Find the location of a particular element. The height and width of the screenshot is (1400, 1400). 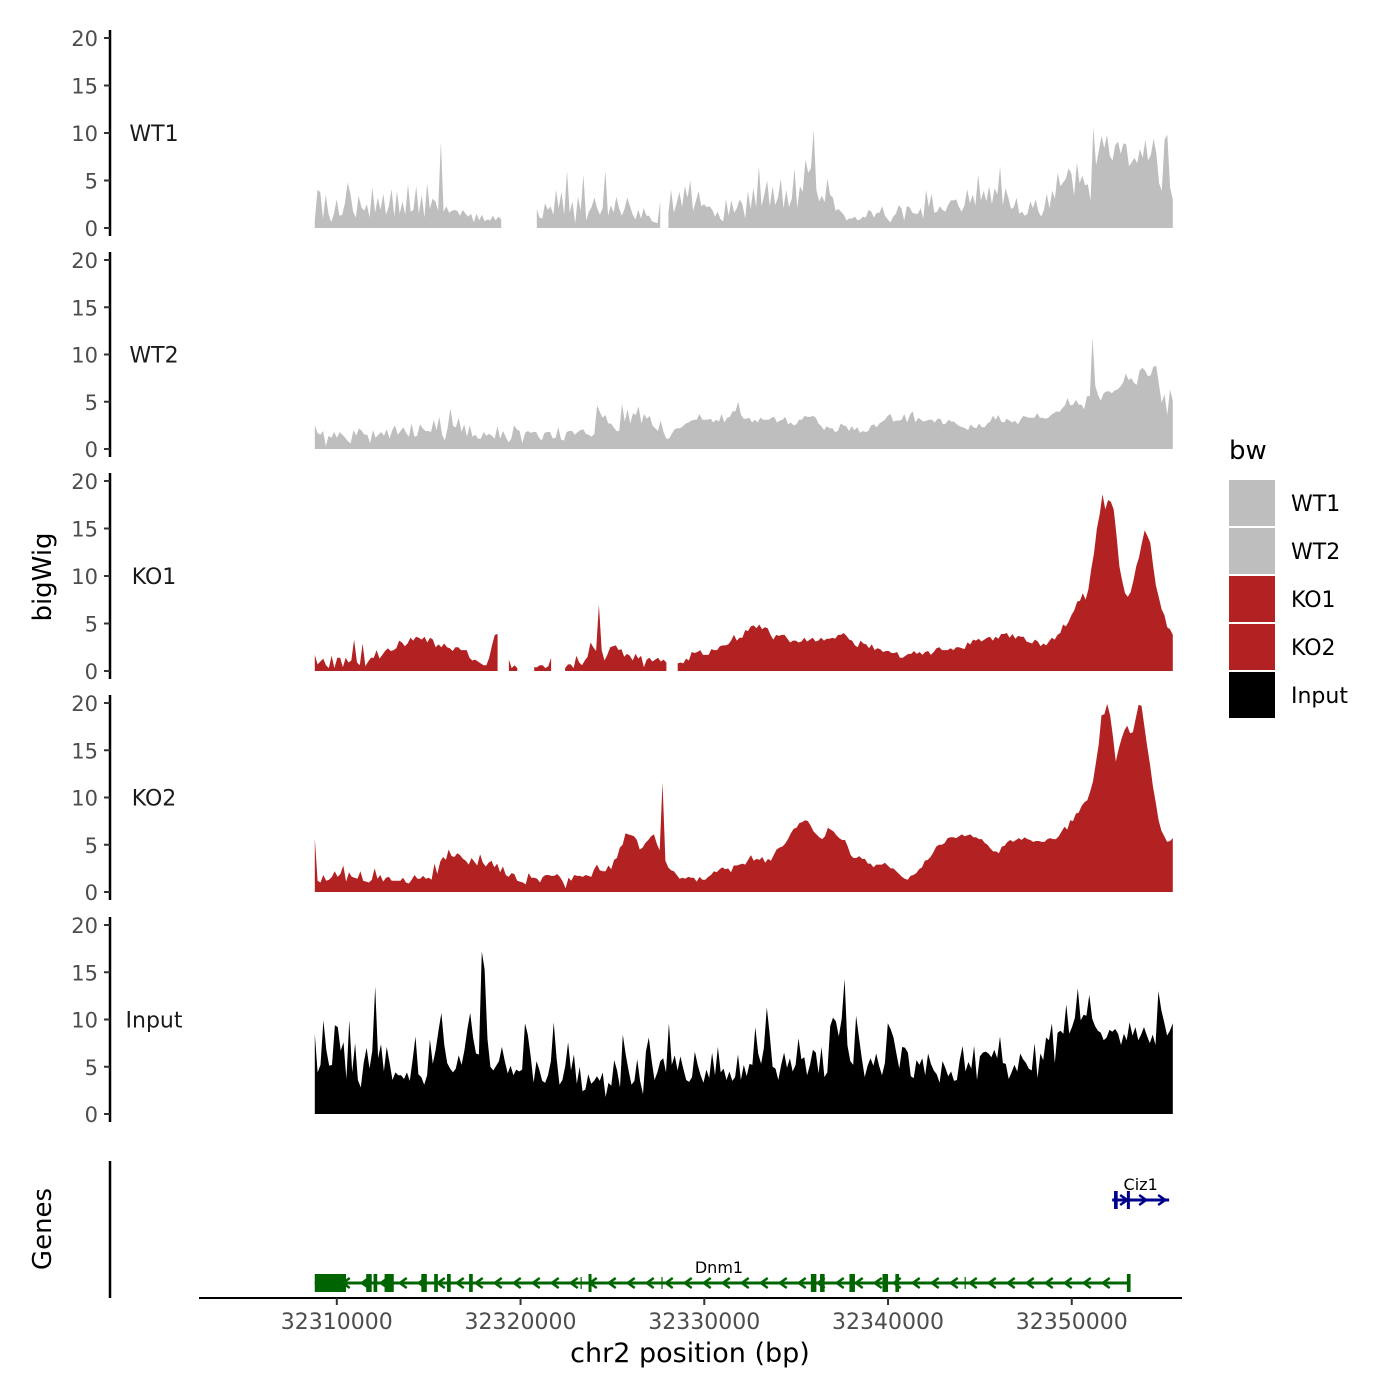

gene-name-label: Ciz1 is located at coordinates (1141, 1184).